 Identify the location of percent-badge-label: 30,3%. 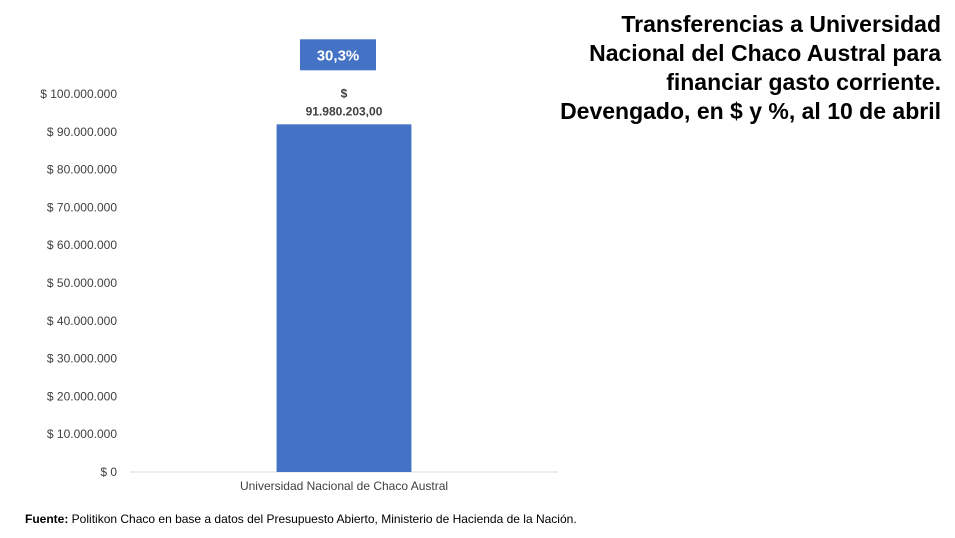
(338, 55).